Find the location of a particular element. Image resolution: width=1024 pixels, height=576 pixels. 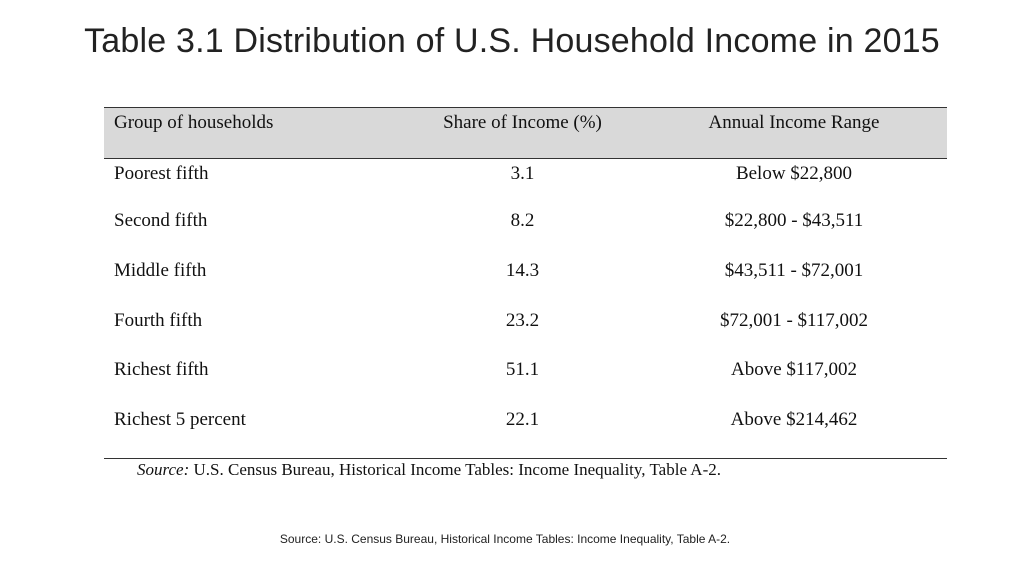

cell-range: $72,001 - $117,002 is located at coordinates (794, 320).